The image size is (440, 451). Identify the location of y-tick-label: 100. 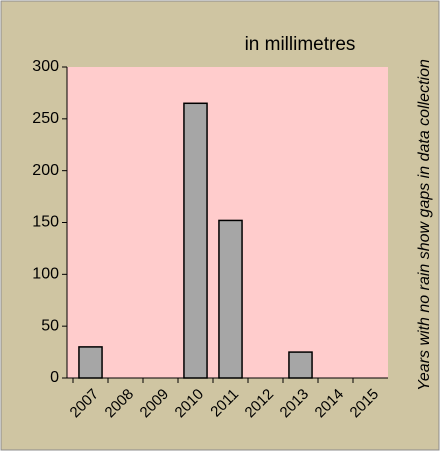
(45, 274).